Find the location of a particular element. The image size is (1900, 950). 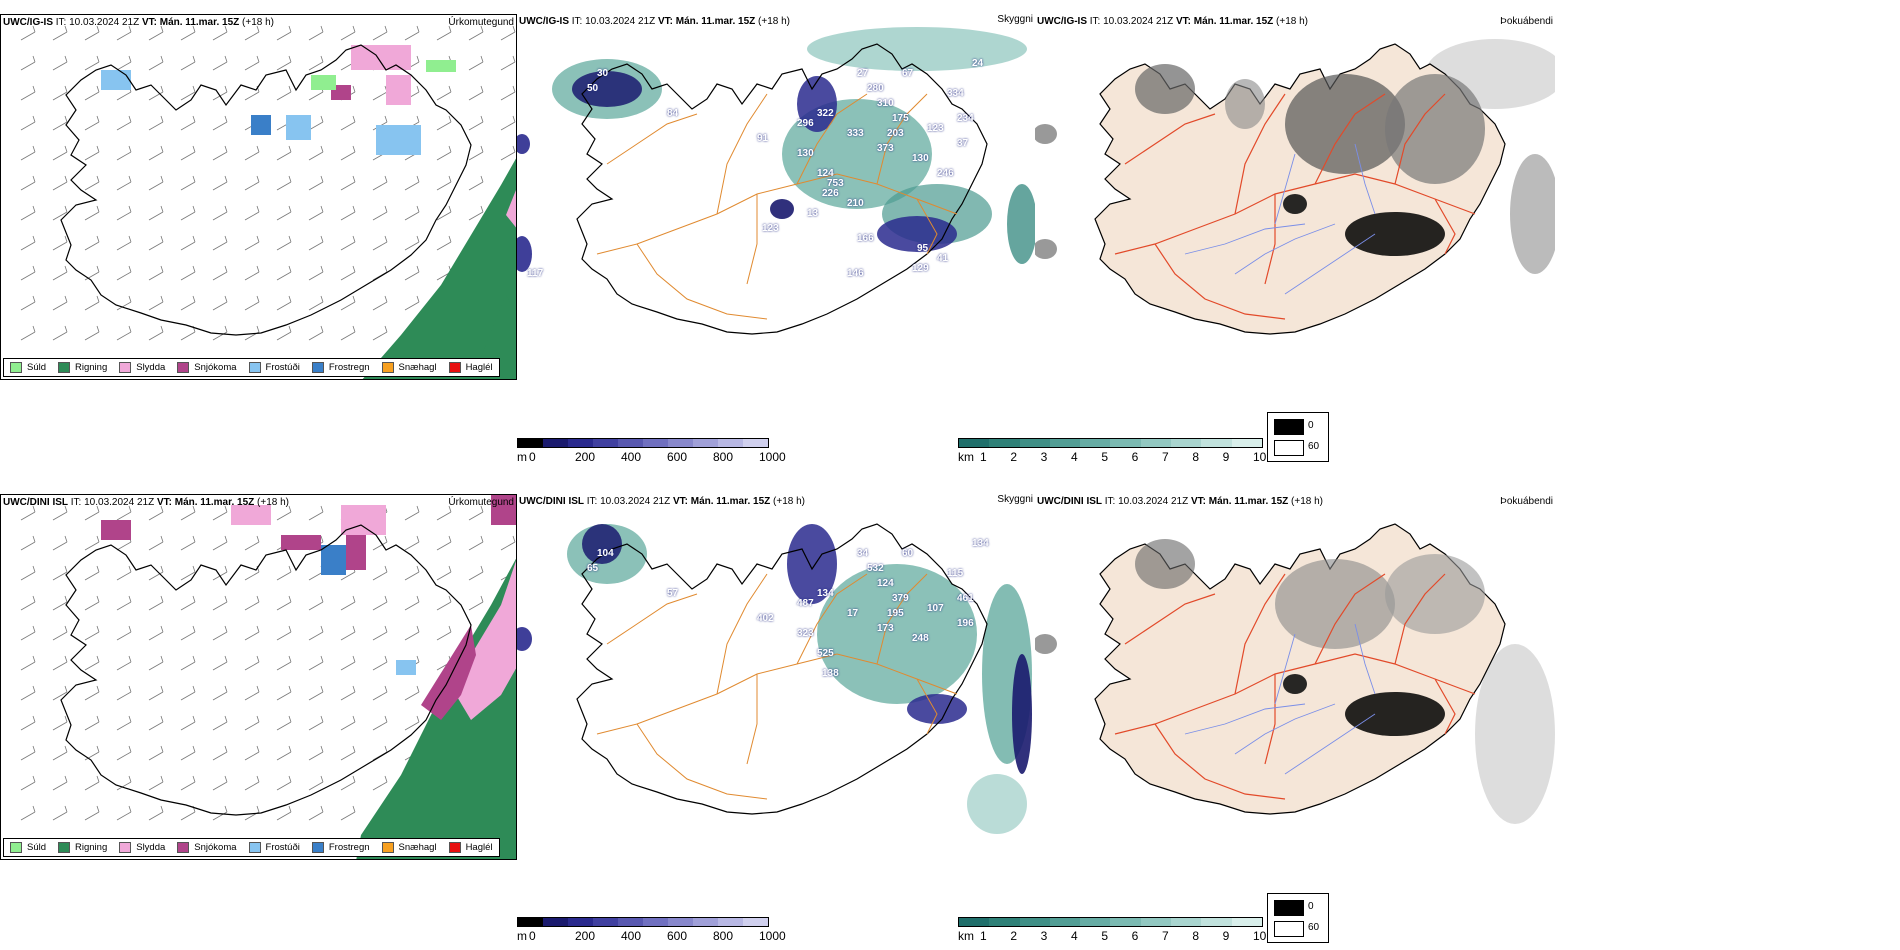

cloud-base-value: 333 is located at coordinates (855, 133).